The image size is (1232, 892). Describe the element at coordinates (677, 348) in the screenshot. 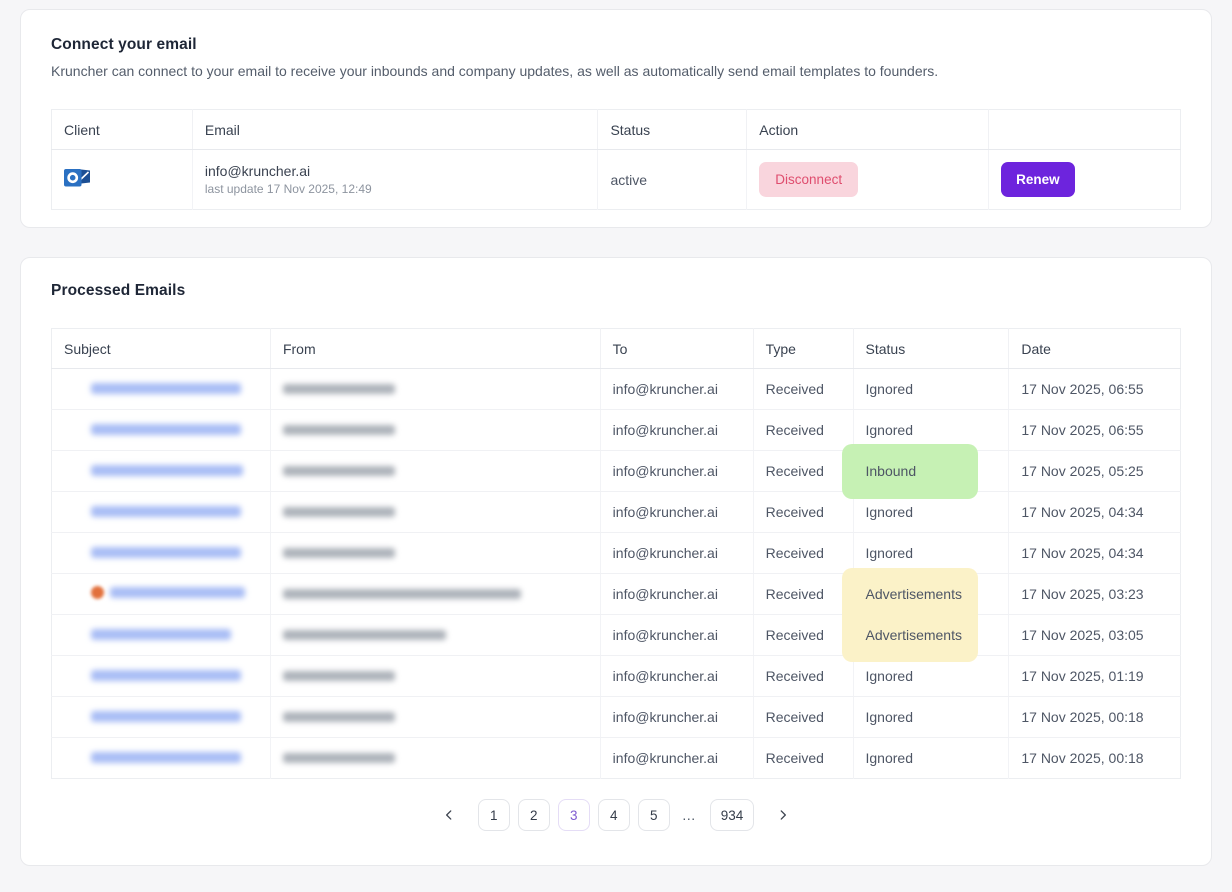

I see `column-header-to: To` at that location.